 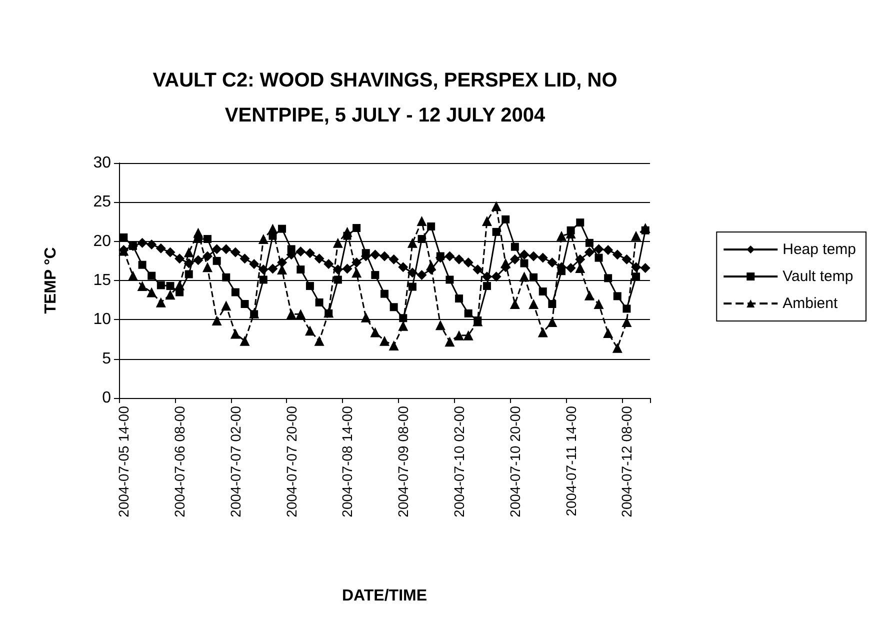 What do you see at coordinates (514, 462) in the screenshot?
I see `x-tick-label: 2004-07-10 20-00` at bounding box center [514, 462].